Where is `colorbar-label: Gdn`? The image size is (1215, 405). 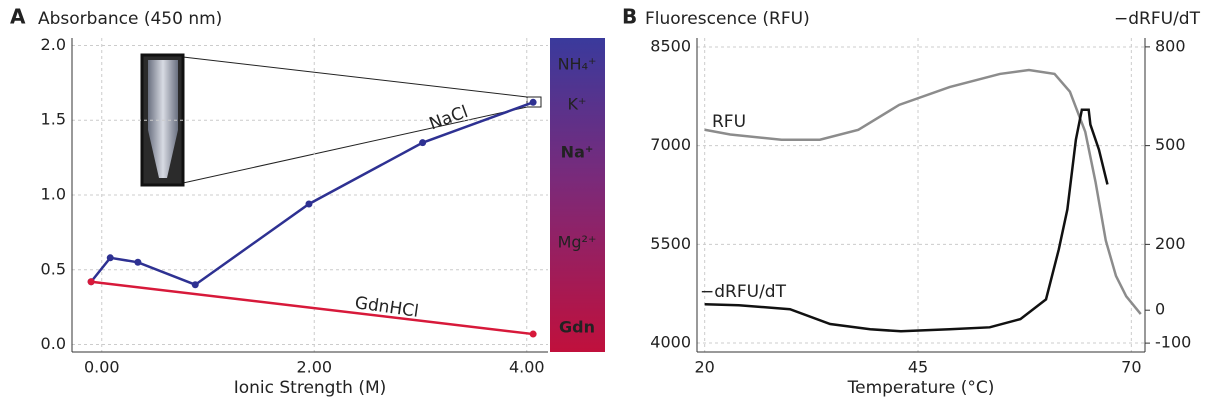
colorbar-label: Gdn is located at coordinates (577, 327).